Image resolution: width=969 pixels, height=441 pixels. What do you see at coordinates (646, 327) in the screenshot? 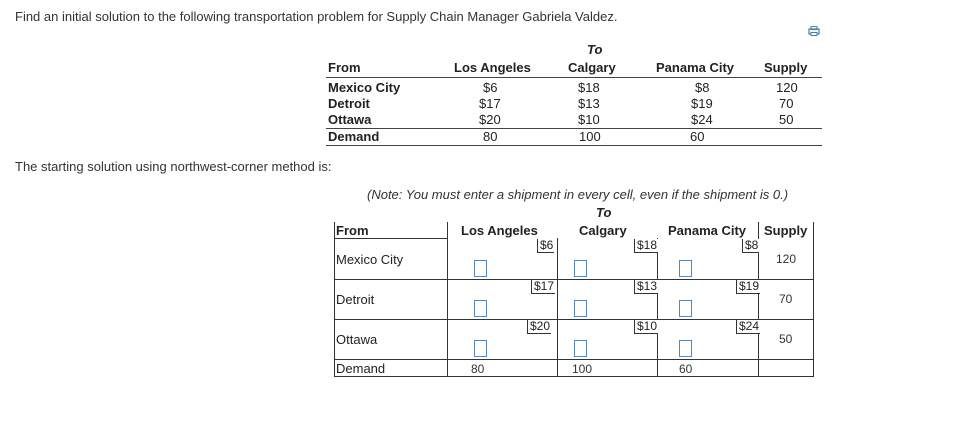
I see `unit-cost: $10` at bounding box center [646, 327].